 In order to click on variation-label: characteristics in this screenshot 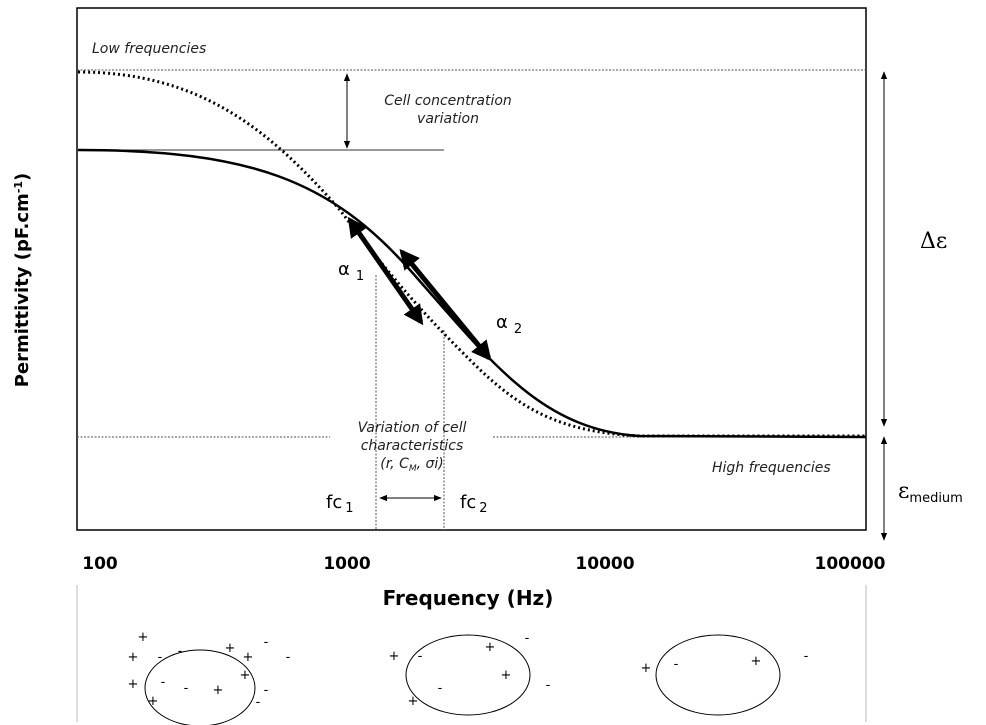, I will do `click(412, 446)`.